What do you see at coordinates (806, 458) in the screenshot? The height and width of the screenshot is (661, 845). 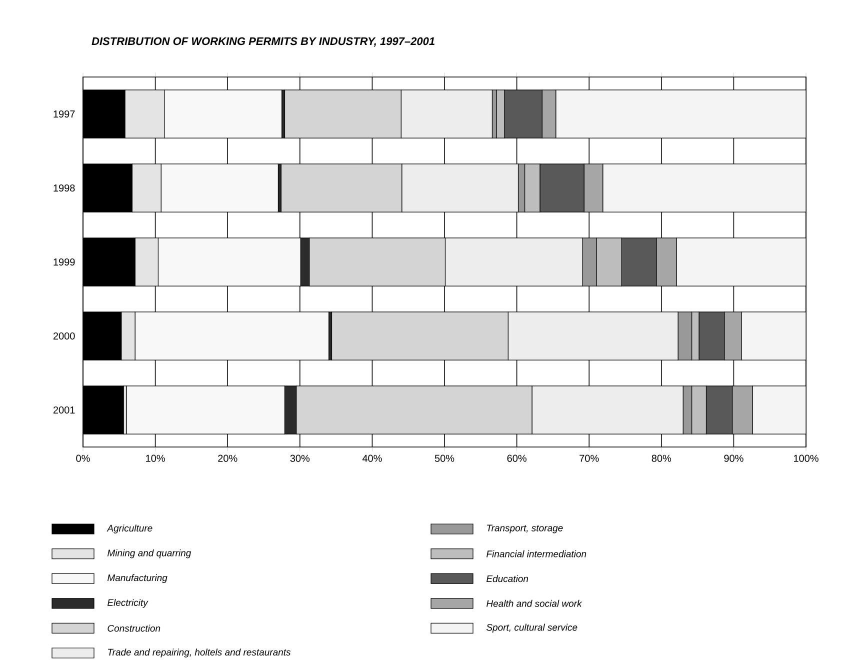 I see `x-tick-label: 100%` at bounding box center [806, 458].